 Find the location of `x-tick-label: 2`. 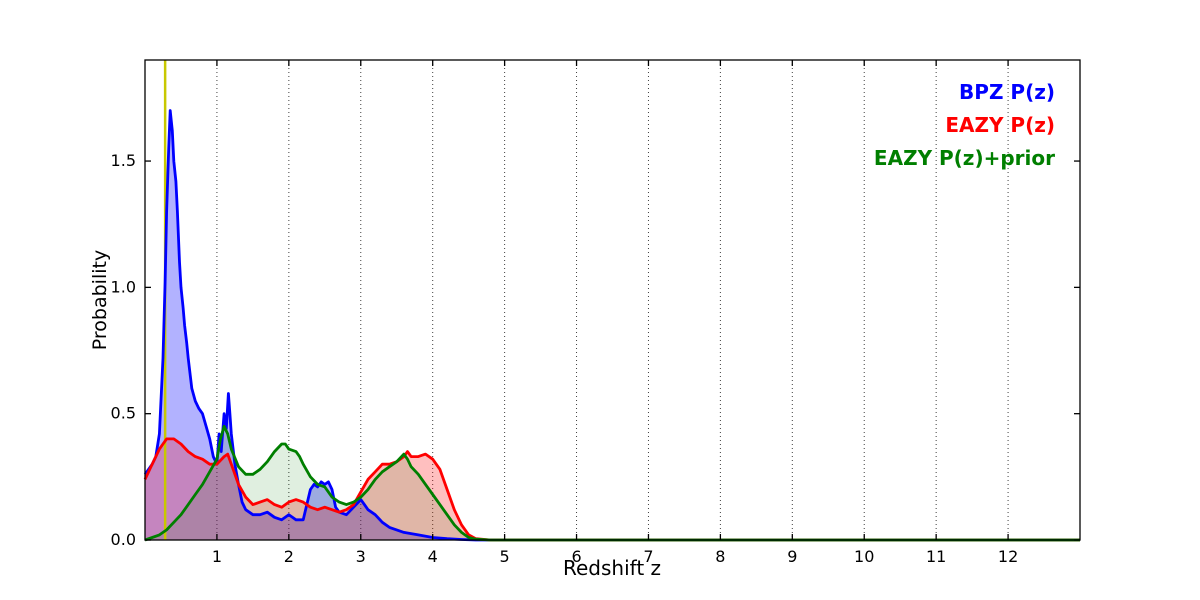

x-tick-label: 2 is located at coordinates (289, 556).